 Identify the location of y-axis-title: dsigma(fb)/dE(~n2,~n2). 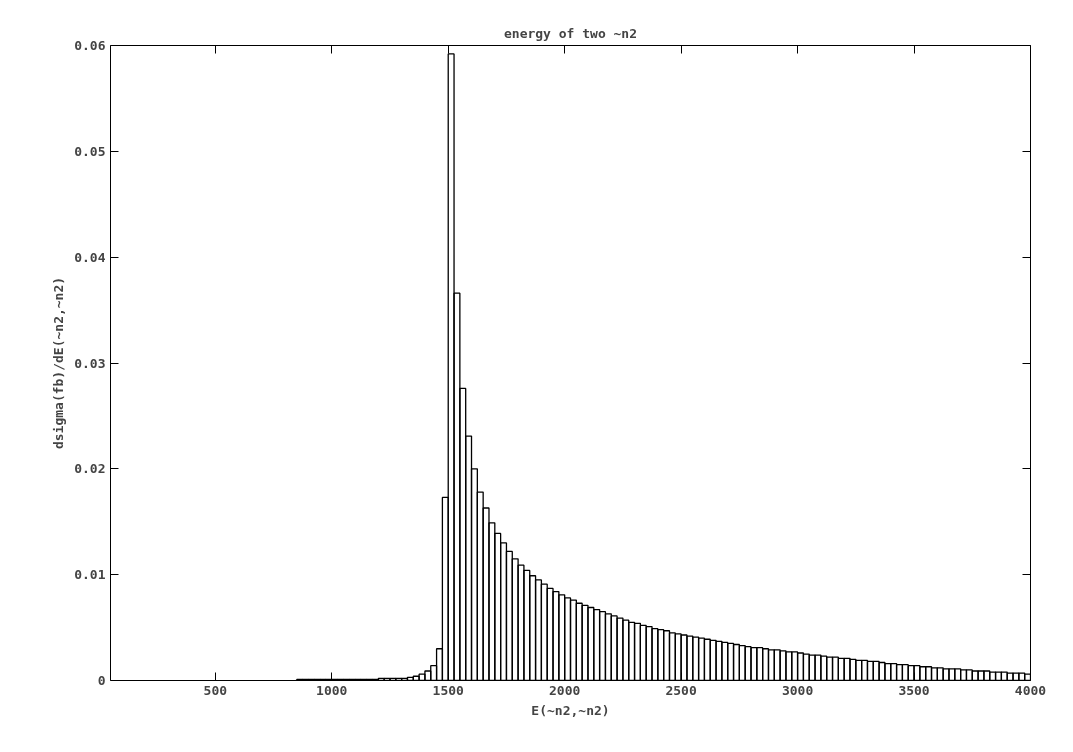
(59, 363).